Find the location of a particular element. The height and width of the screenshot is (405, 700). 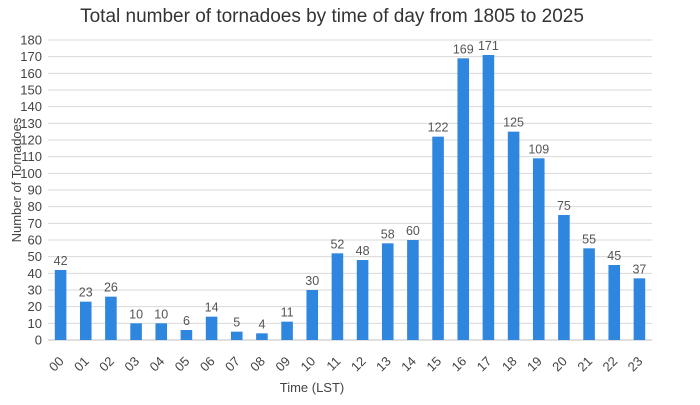

x-tick-label: 16 is located at coordinates (459, 364).